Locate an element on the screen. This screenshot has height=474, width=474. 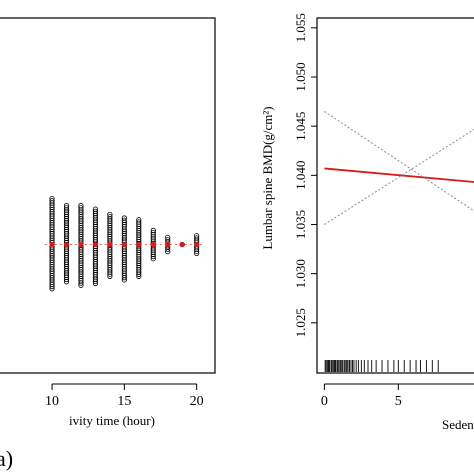
right-y-tick-label: 1.040 is located at coordinates (300, 175).